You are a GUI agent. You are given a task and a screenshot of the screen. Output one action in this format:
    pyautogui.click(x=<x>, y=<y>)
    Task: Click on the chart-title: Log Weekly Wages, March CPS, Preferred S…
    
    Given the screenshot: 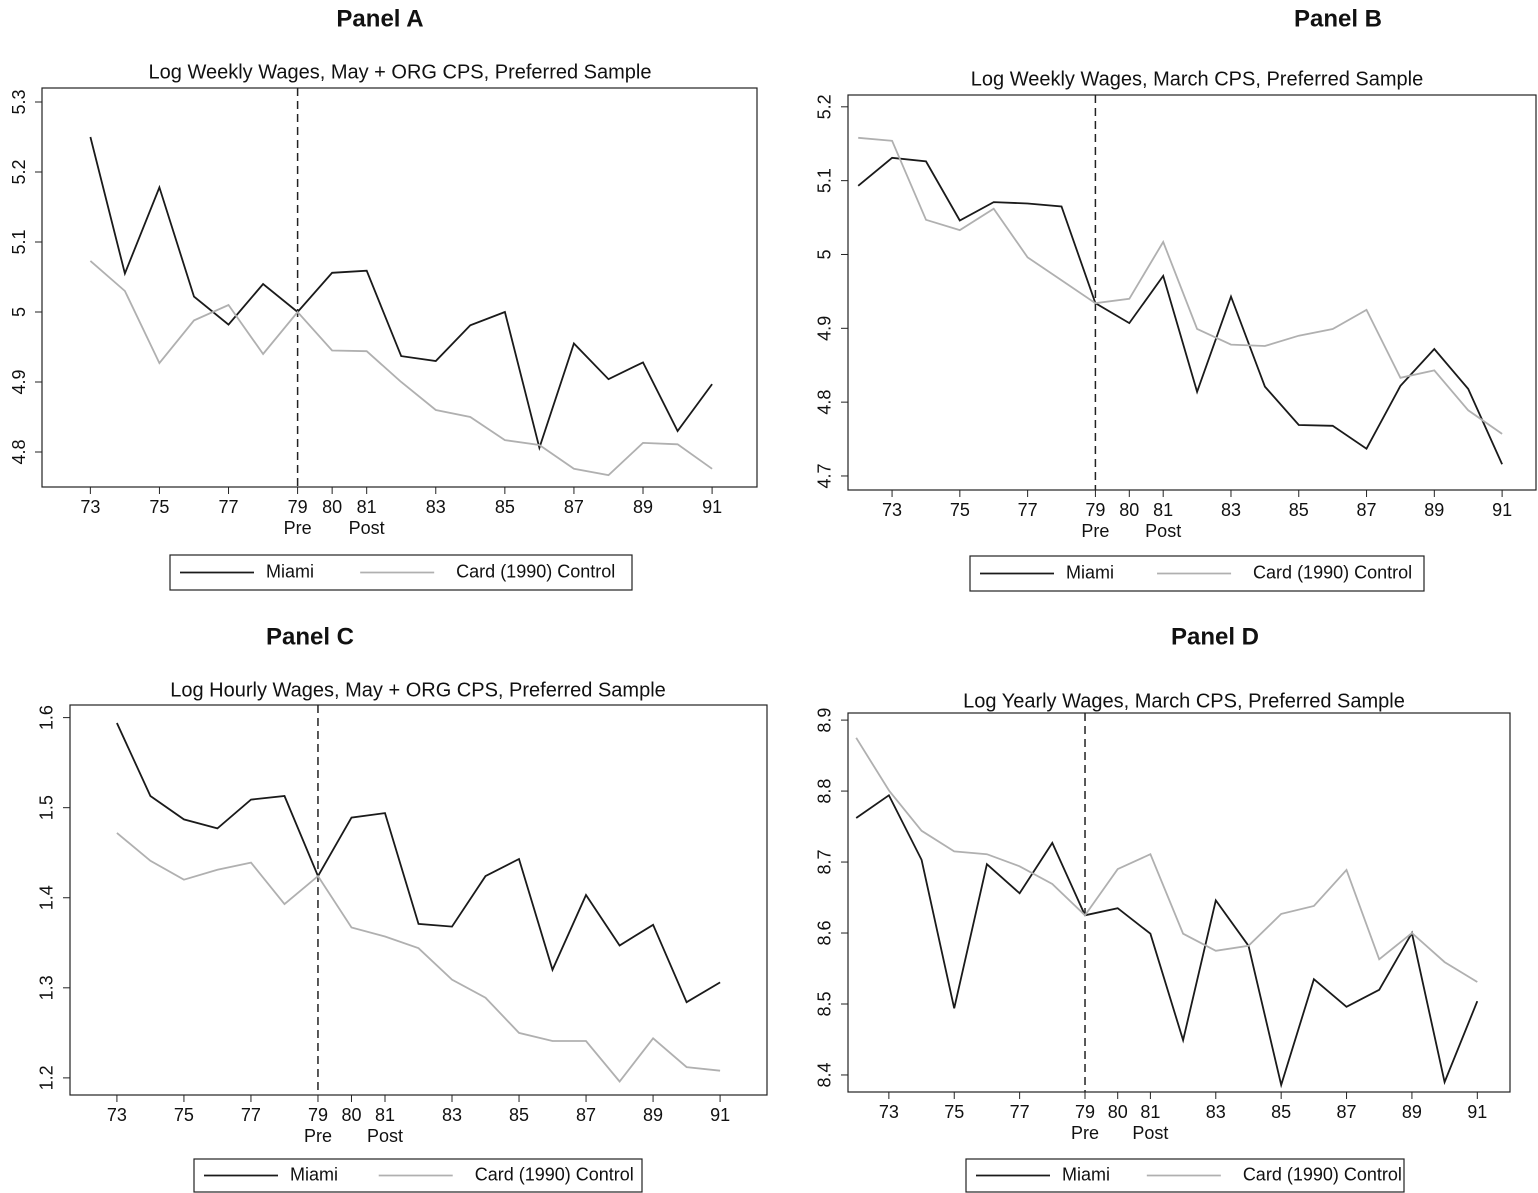 What is the action you would take?
    pyautogui.click(x=1197, y=79)
    